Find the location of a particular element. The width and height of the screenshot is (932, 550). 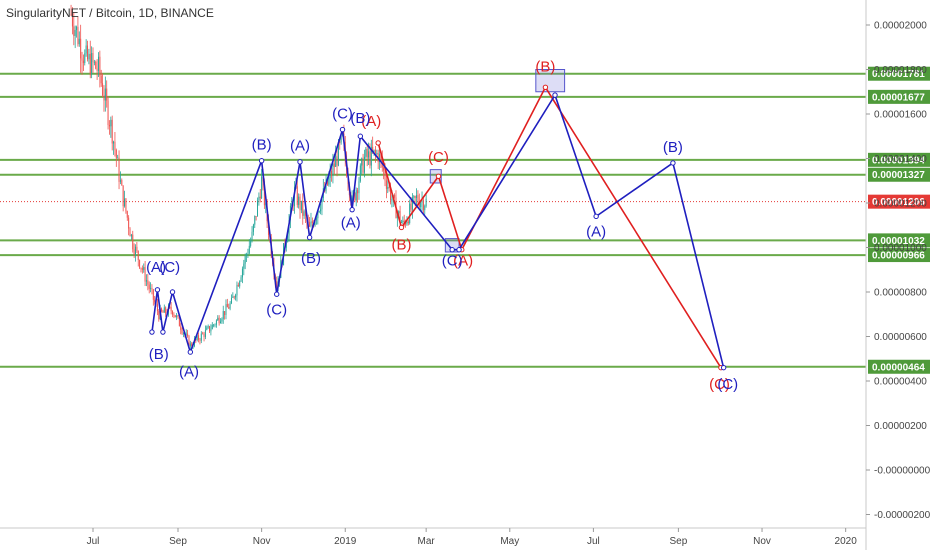

y-tick-label: -0.00000000 is located at coordinates (902, 471).